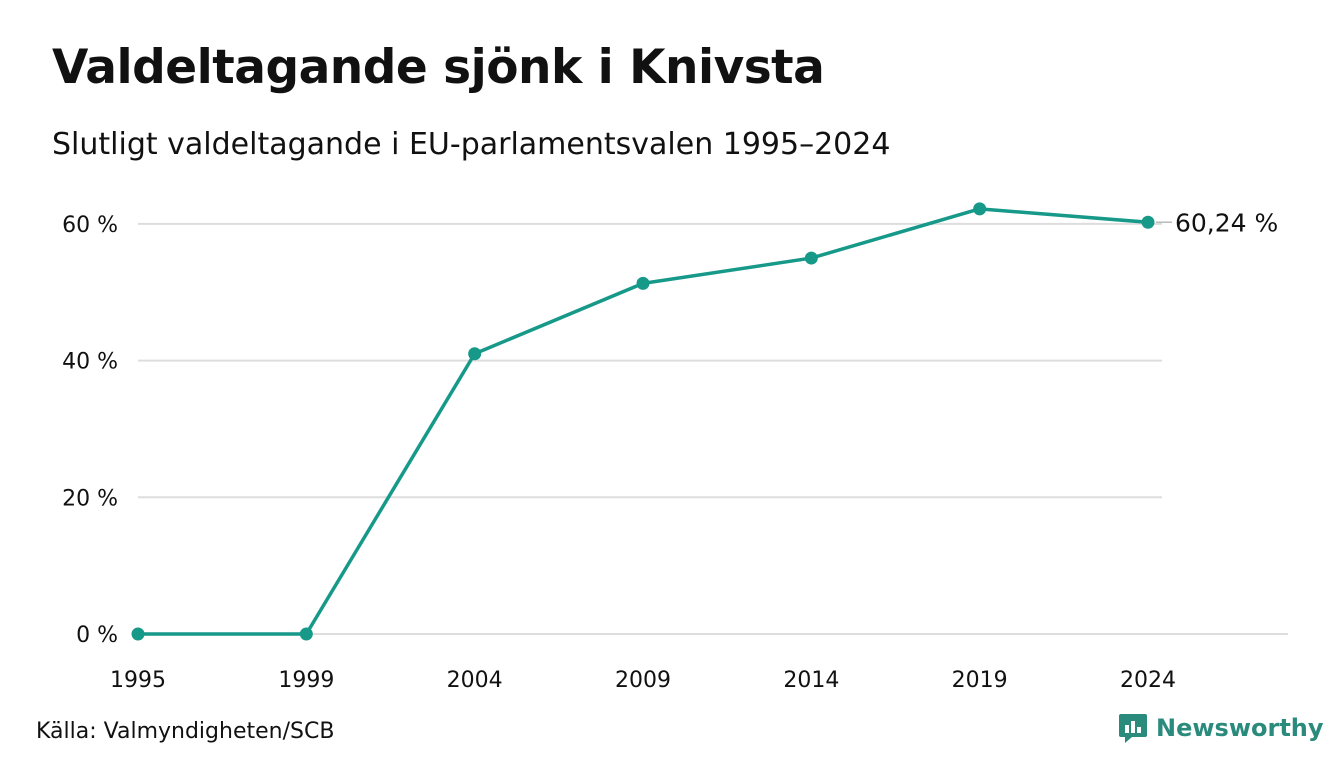 This screenshot has height=780, width=1340. Describe the element at coordinates (90, 430) in the screenshot. I see `y-axis-ticks: 0 % 20 % 40 % 60 %` at that location.